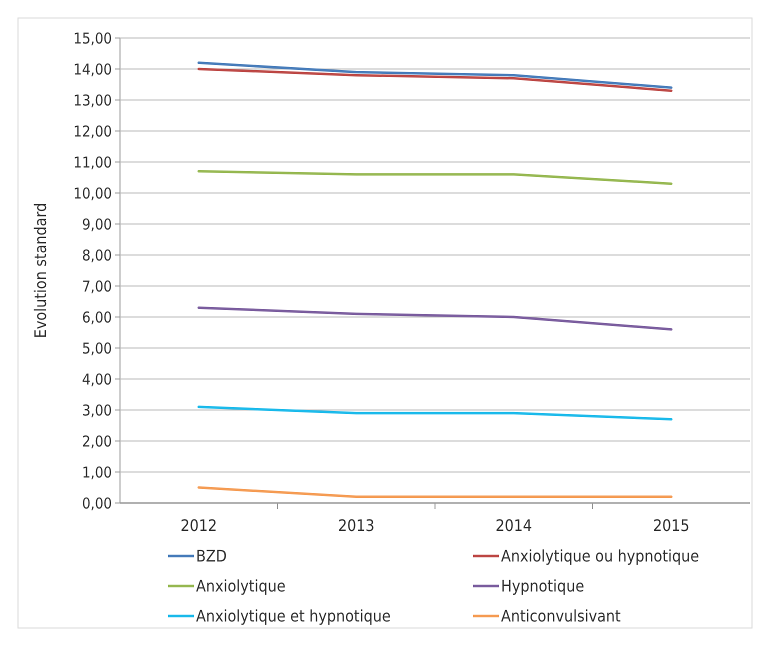  I want to click on y-tick-label: 8,00, so click(97, 255).